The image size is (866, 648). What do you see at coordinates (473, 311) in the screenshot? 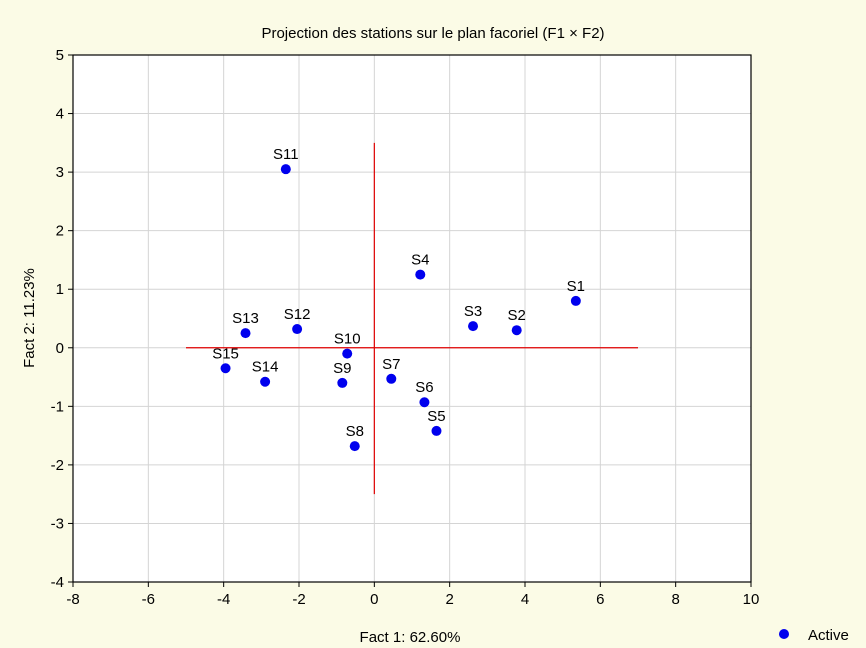
I see `point-label-s3: S3` at bounding box center [473, 311].